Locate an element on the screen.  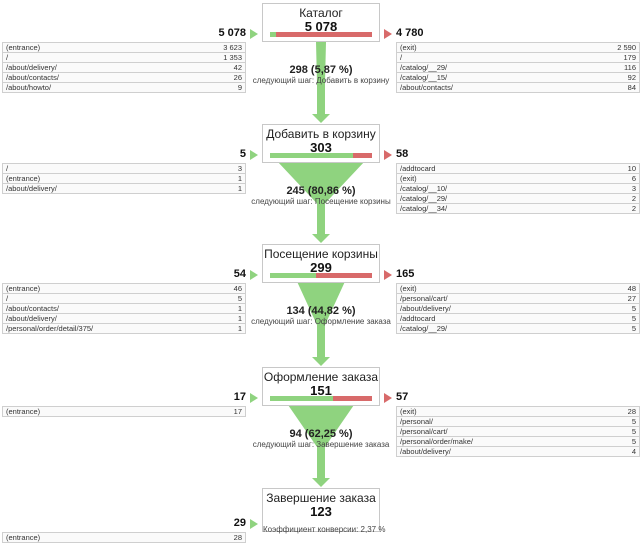
destination-url: (exit) is located at coordinates (408, 411).